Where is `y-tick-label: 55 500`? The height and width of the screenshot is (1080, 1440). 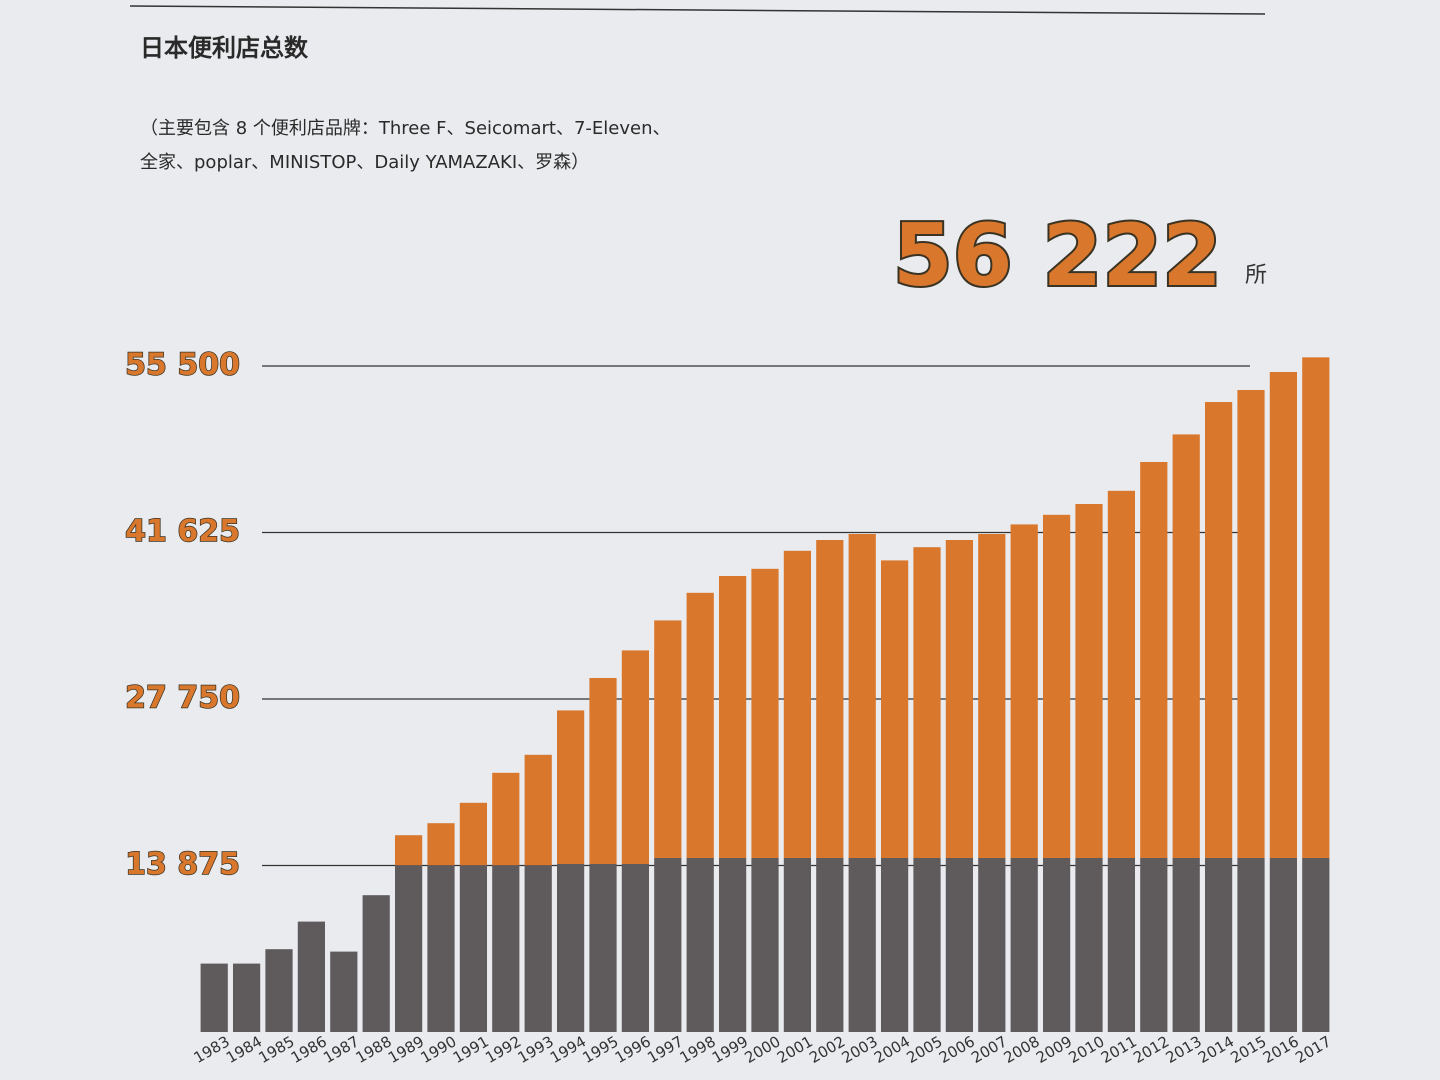 y-tick-label: 55 500 is located at coordinates (182, 365).